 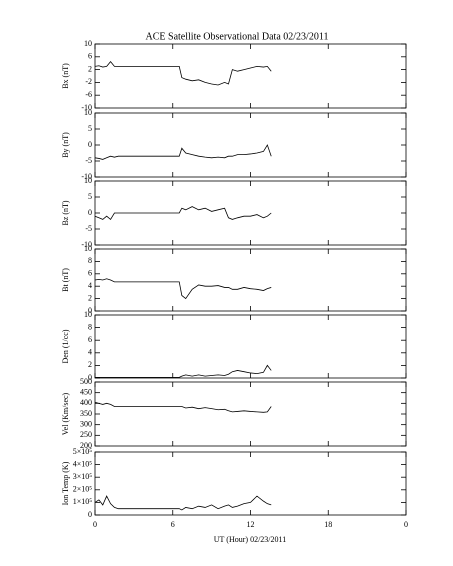 I want to click on y-tick-label: 4×10⁵, so click(x=83, y=463).